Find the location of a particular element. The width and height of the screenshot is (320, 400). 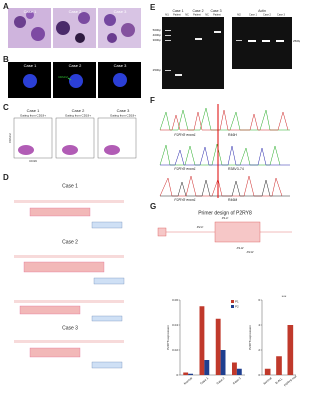

legend-label: P2 is located at coordinates (237, 306).